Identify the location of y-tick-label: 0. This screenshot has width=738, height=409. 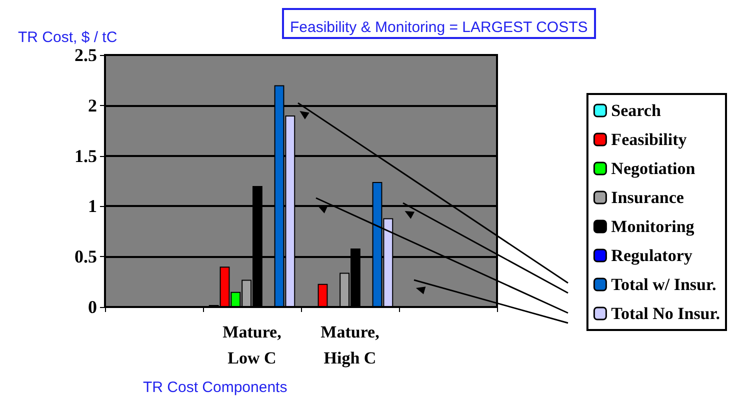
(92, 307).